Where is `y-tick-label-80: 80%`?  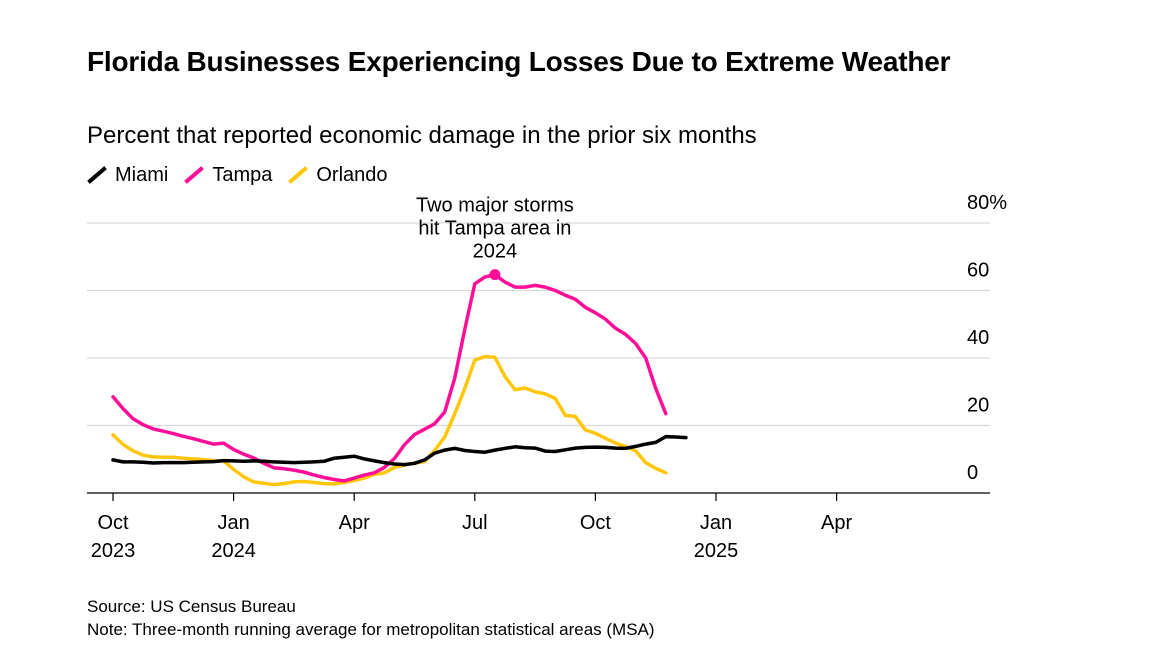
y-tick-label-80: 80% is located at coordinates (987, 203).